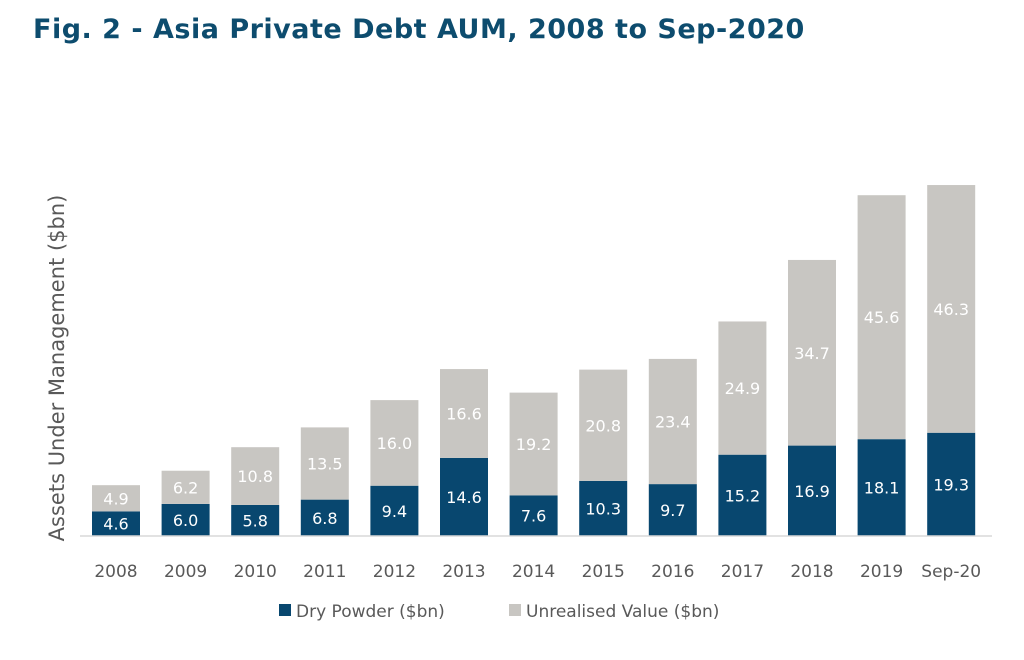 The image size is (1024, 660). I want to click on data-label-unrealised-value: 13.5, so click(325, 464).